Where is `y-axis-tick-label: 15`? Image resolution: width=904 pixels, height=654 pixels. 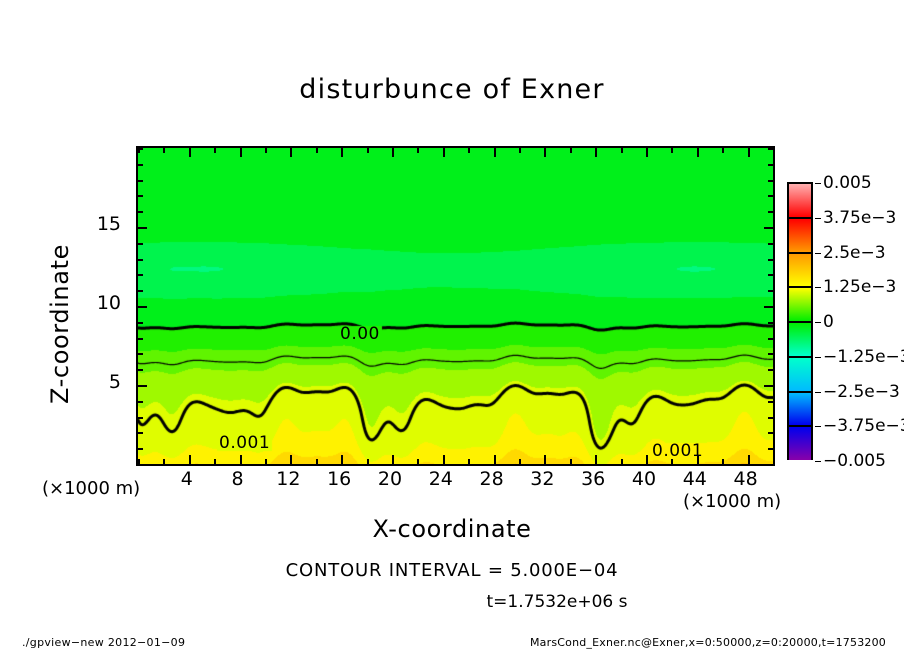 y-axis-tick-label: 15 is located at coordinates (108, 224).